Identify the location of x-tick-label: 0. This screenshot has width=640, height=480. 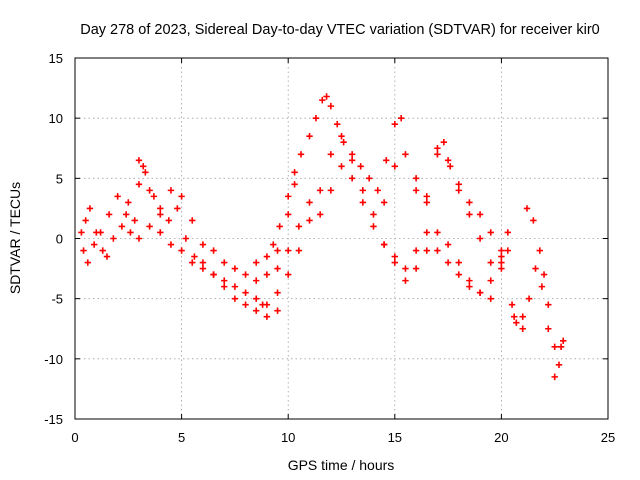
(74, 437).